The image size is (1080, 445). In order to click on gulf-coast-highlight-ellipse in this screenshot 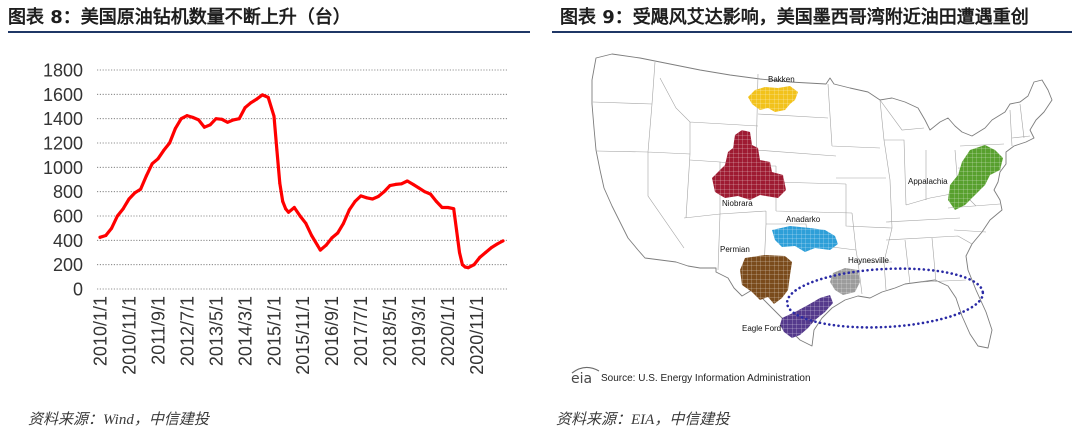, I will do `click(885, 298)`.